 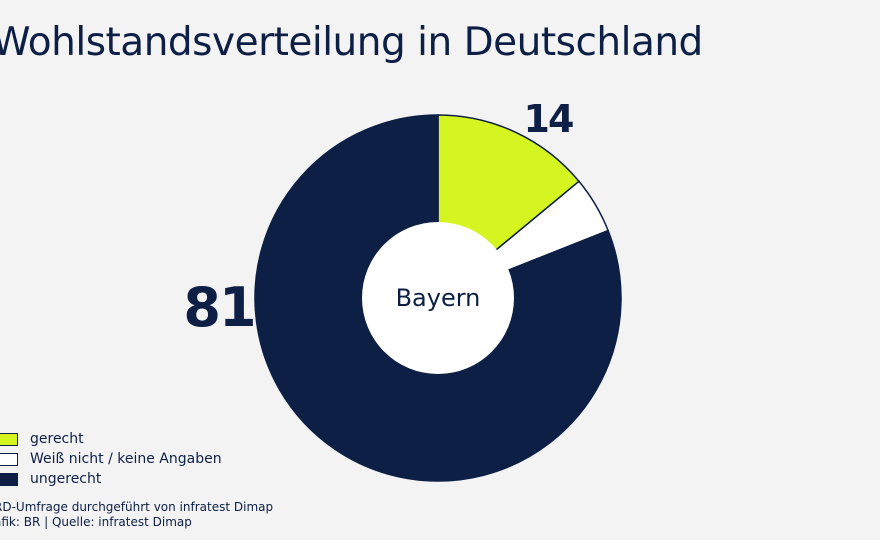 What do you see at coordinates (96, 522) in the screenshot?
I see `source-line-graphic: afik: BR | Quelle: infratest Dimap` at bounding box center [96, 522].